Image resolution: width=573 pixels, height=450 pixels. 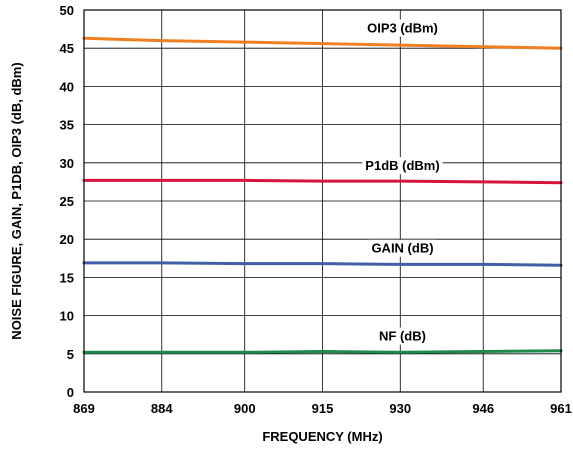 I want to click on x-tick-label: 946, so click(x=483, y=408).